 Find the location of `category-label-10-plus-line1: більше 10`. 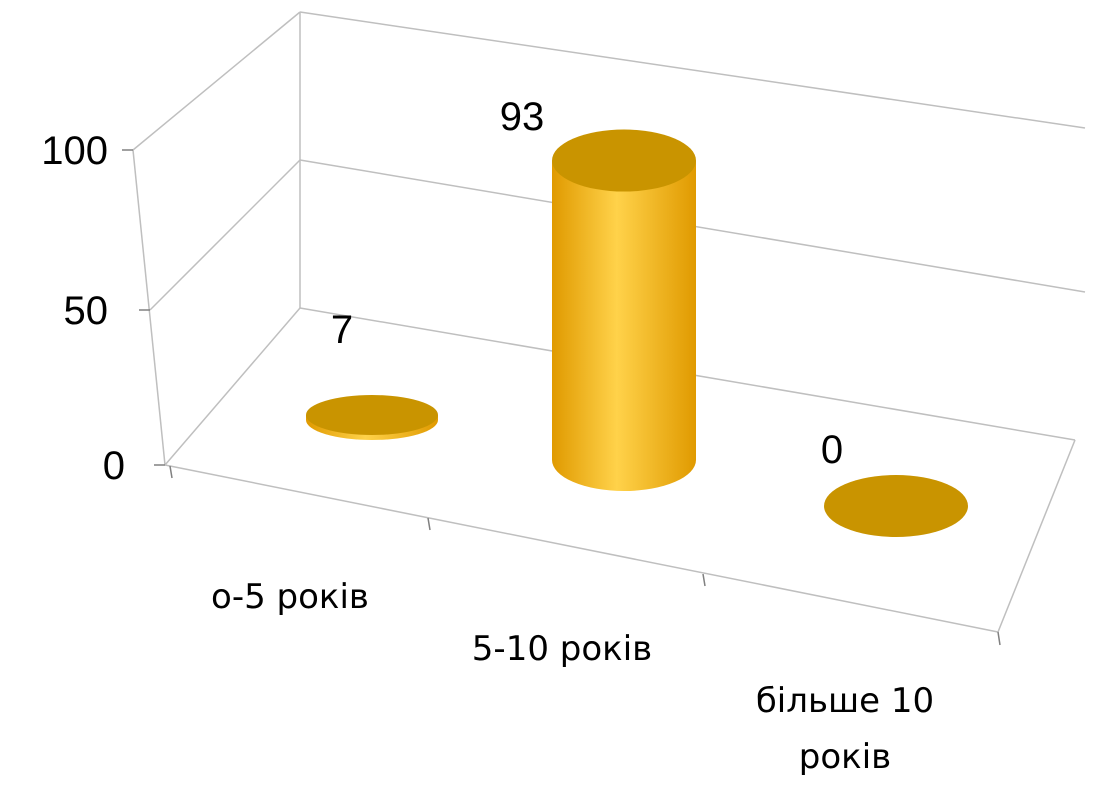

category-label-10-plus-line1: більше 10 is located at coordinates (845, 701).